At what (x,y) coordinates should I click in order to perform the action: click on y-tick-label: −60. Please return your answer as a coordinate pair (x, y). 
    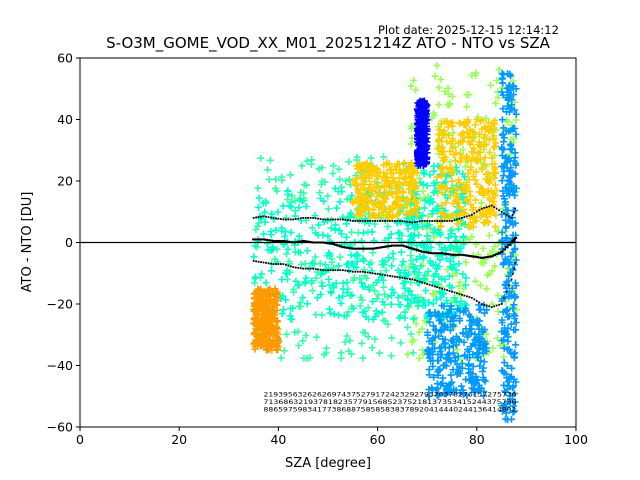
    Looking at the image, I should click on (60, 427).